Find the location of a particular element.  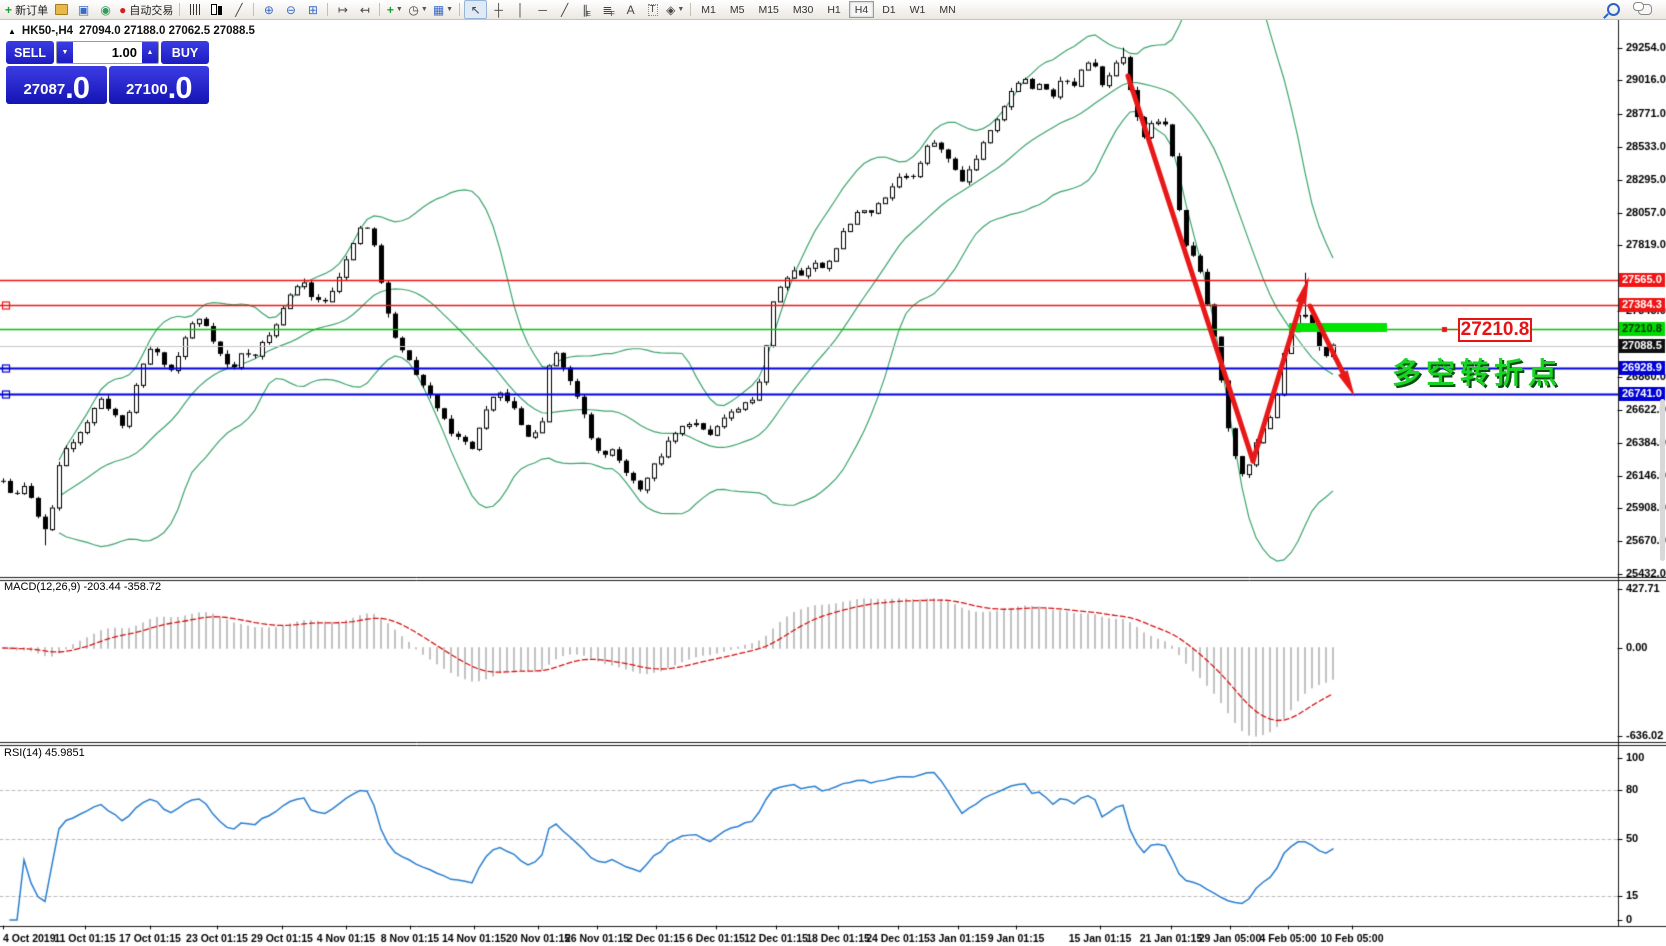

market-watch-icon is located at coordinates (62, 9).